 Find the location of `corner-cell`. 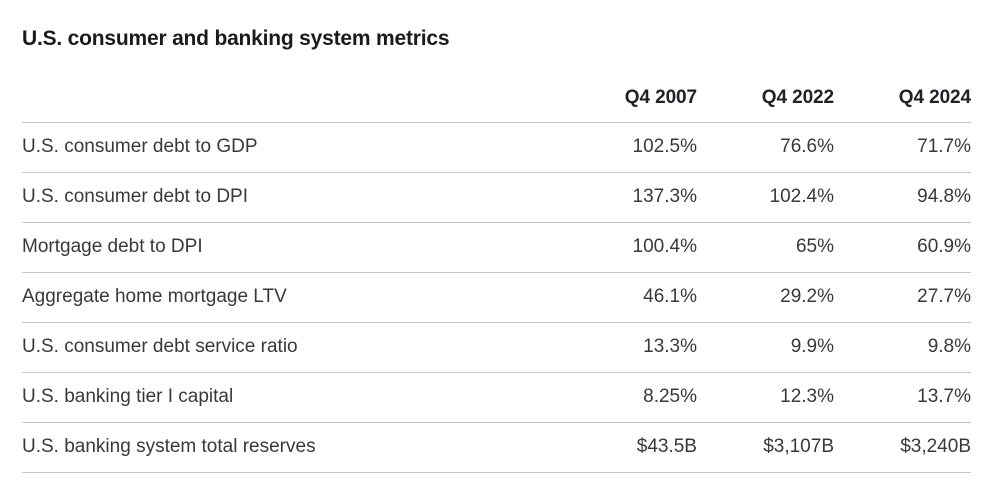

corner-cell is located at coordinates (291, 99).